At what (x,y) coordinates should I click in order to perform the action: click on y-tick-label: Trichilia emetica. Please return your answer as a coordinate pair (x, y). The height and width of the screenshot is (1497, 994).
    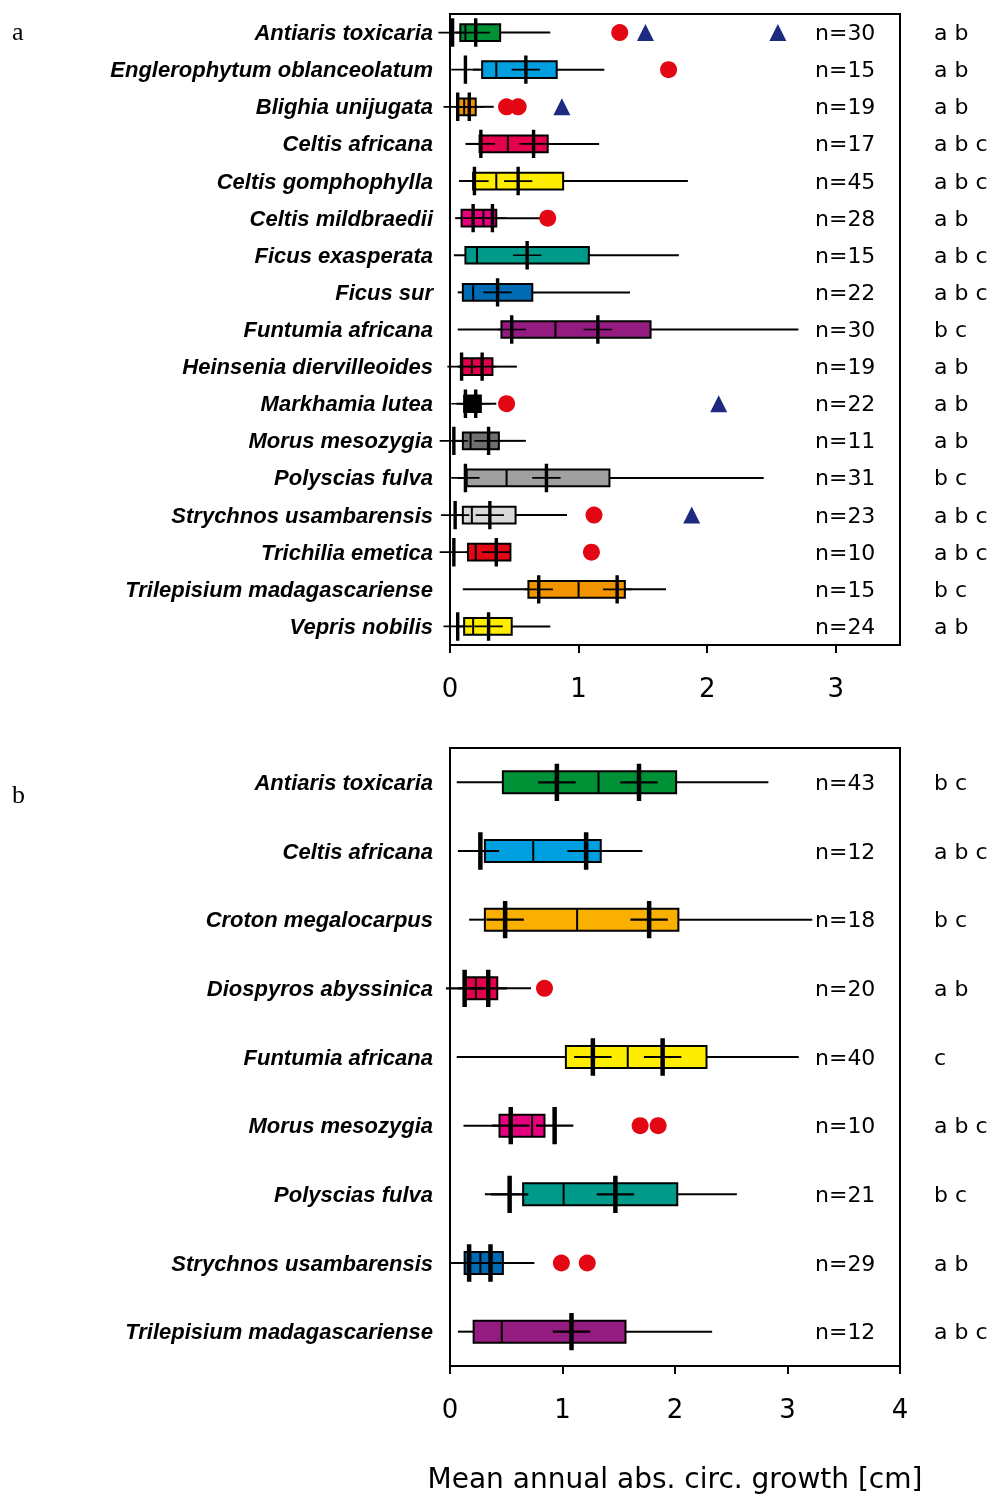
    Looking at the image, I should click on (346, 552).